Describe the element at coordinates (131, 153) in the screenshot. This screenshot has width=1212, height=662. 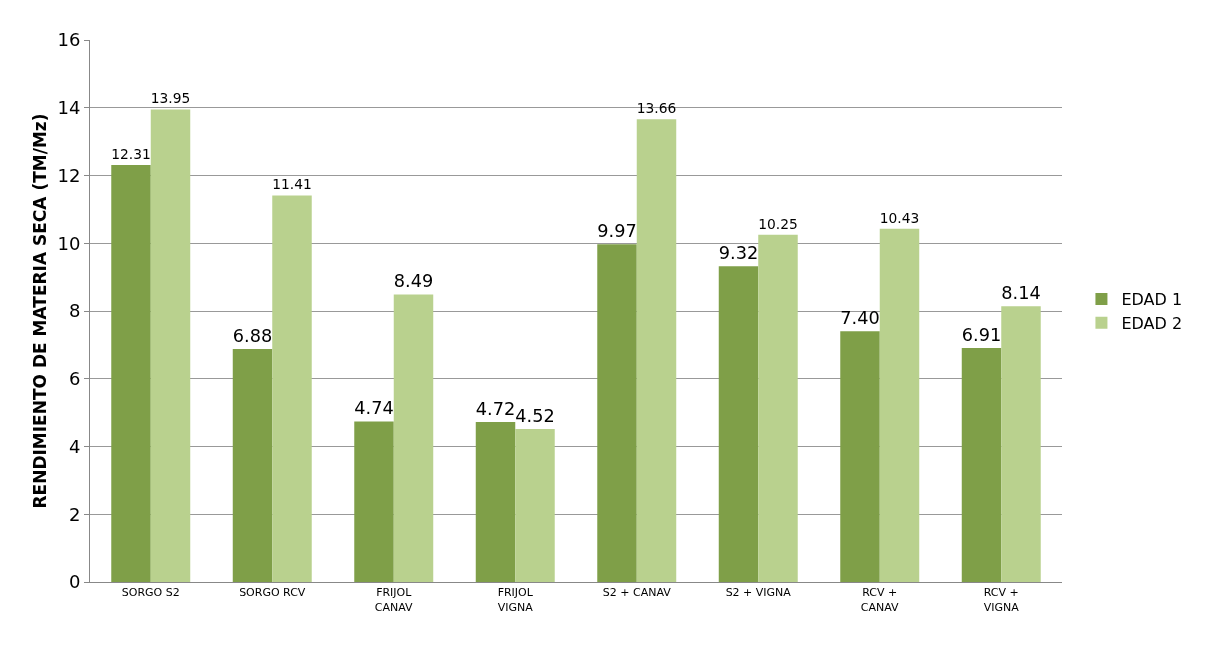
I see `data-label: 12.31` at that location.